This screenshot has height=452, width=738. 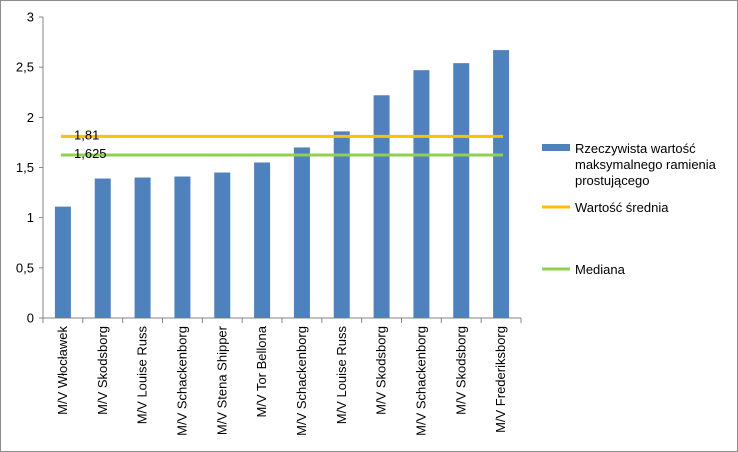 What do you see at coordinates (30, 318) in the screenshot?
I see `y-tick-label: 0` at bounding box center [30, 318].